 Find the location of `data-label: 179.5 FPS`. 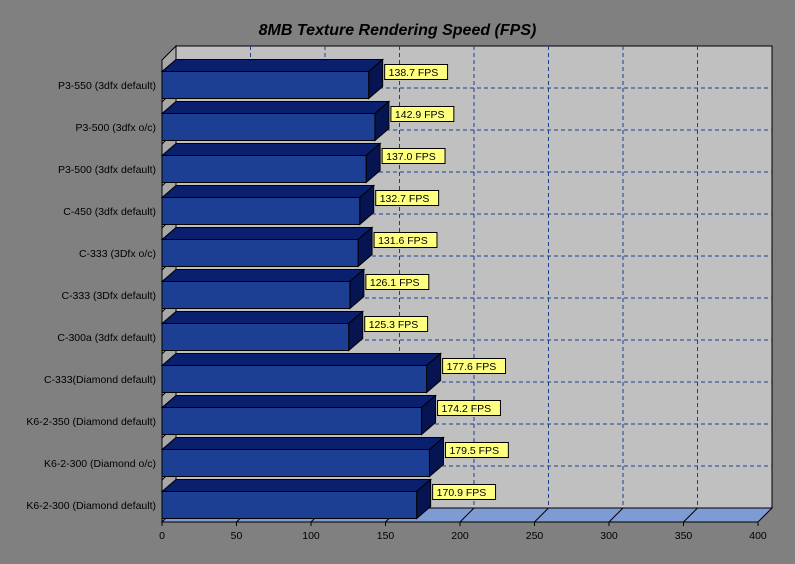

data-label: 179.5 FPS is located at coordinates (474, 451).